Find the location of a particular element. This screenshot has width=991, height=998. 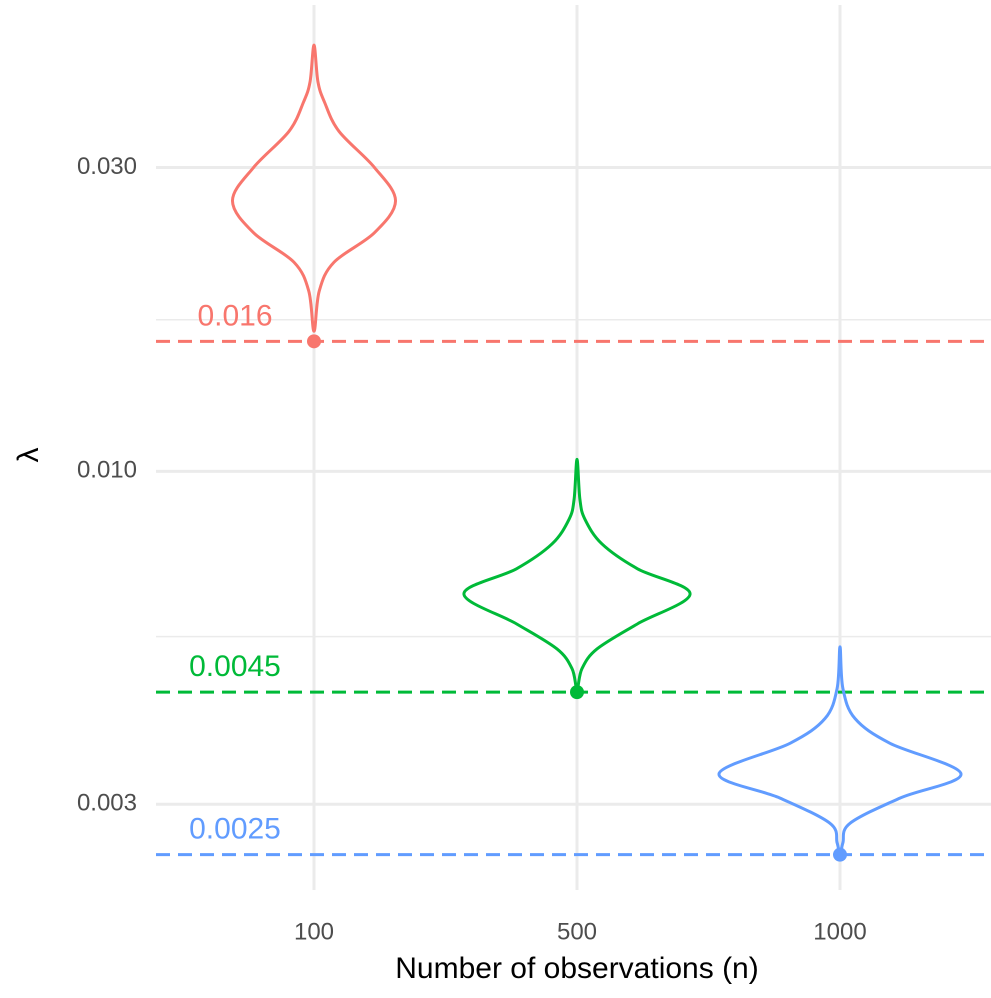

y-axis-title: λ is located at coordinates (28, 455).